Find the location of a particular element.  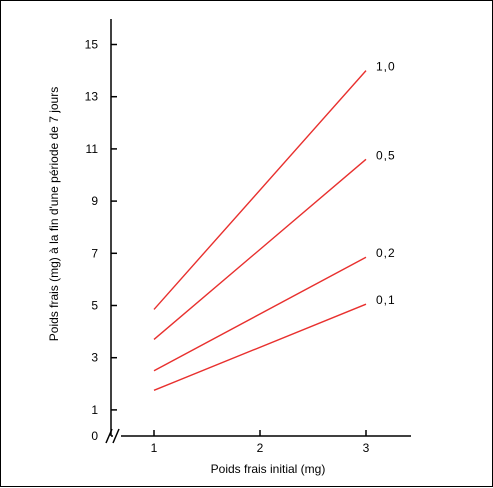

series-label: 1,0 is located at coordinates (386, 67).